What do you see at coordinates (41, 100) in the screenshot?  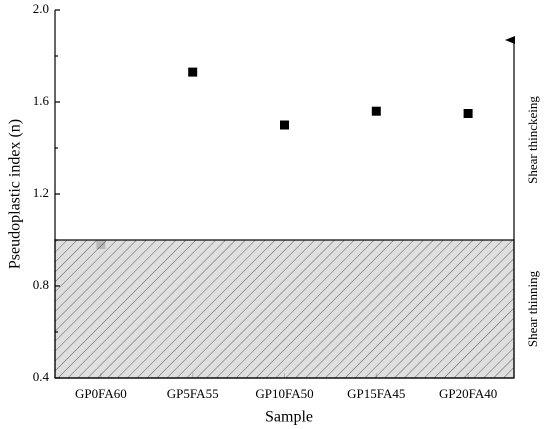 I see `y-tick-label: 1.6` at bounding box center [41, 100].